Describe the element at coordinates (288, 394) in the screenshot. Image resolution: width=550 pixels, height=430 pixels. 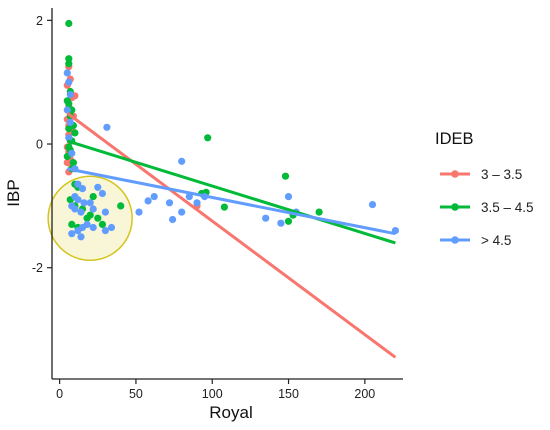
I see `x-tick-label: 150` at that location.